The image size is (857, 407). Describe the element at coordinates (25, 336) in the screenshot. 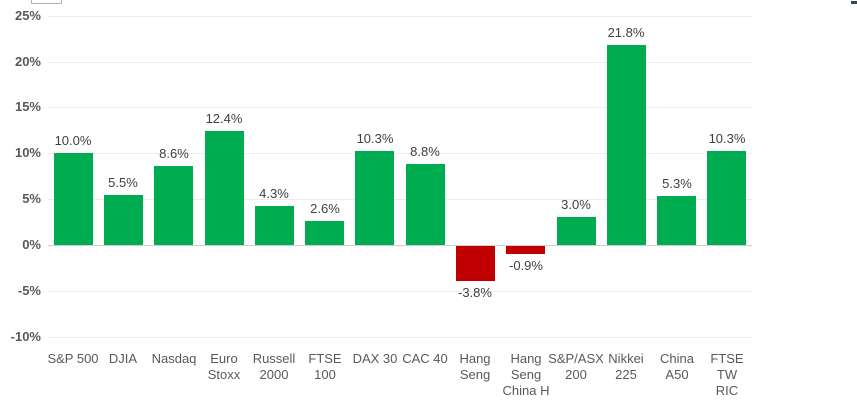

I see `y-axis-label: -10%` at that location.